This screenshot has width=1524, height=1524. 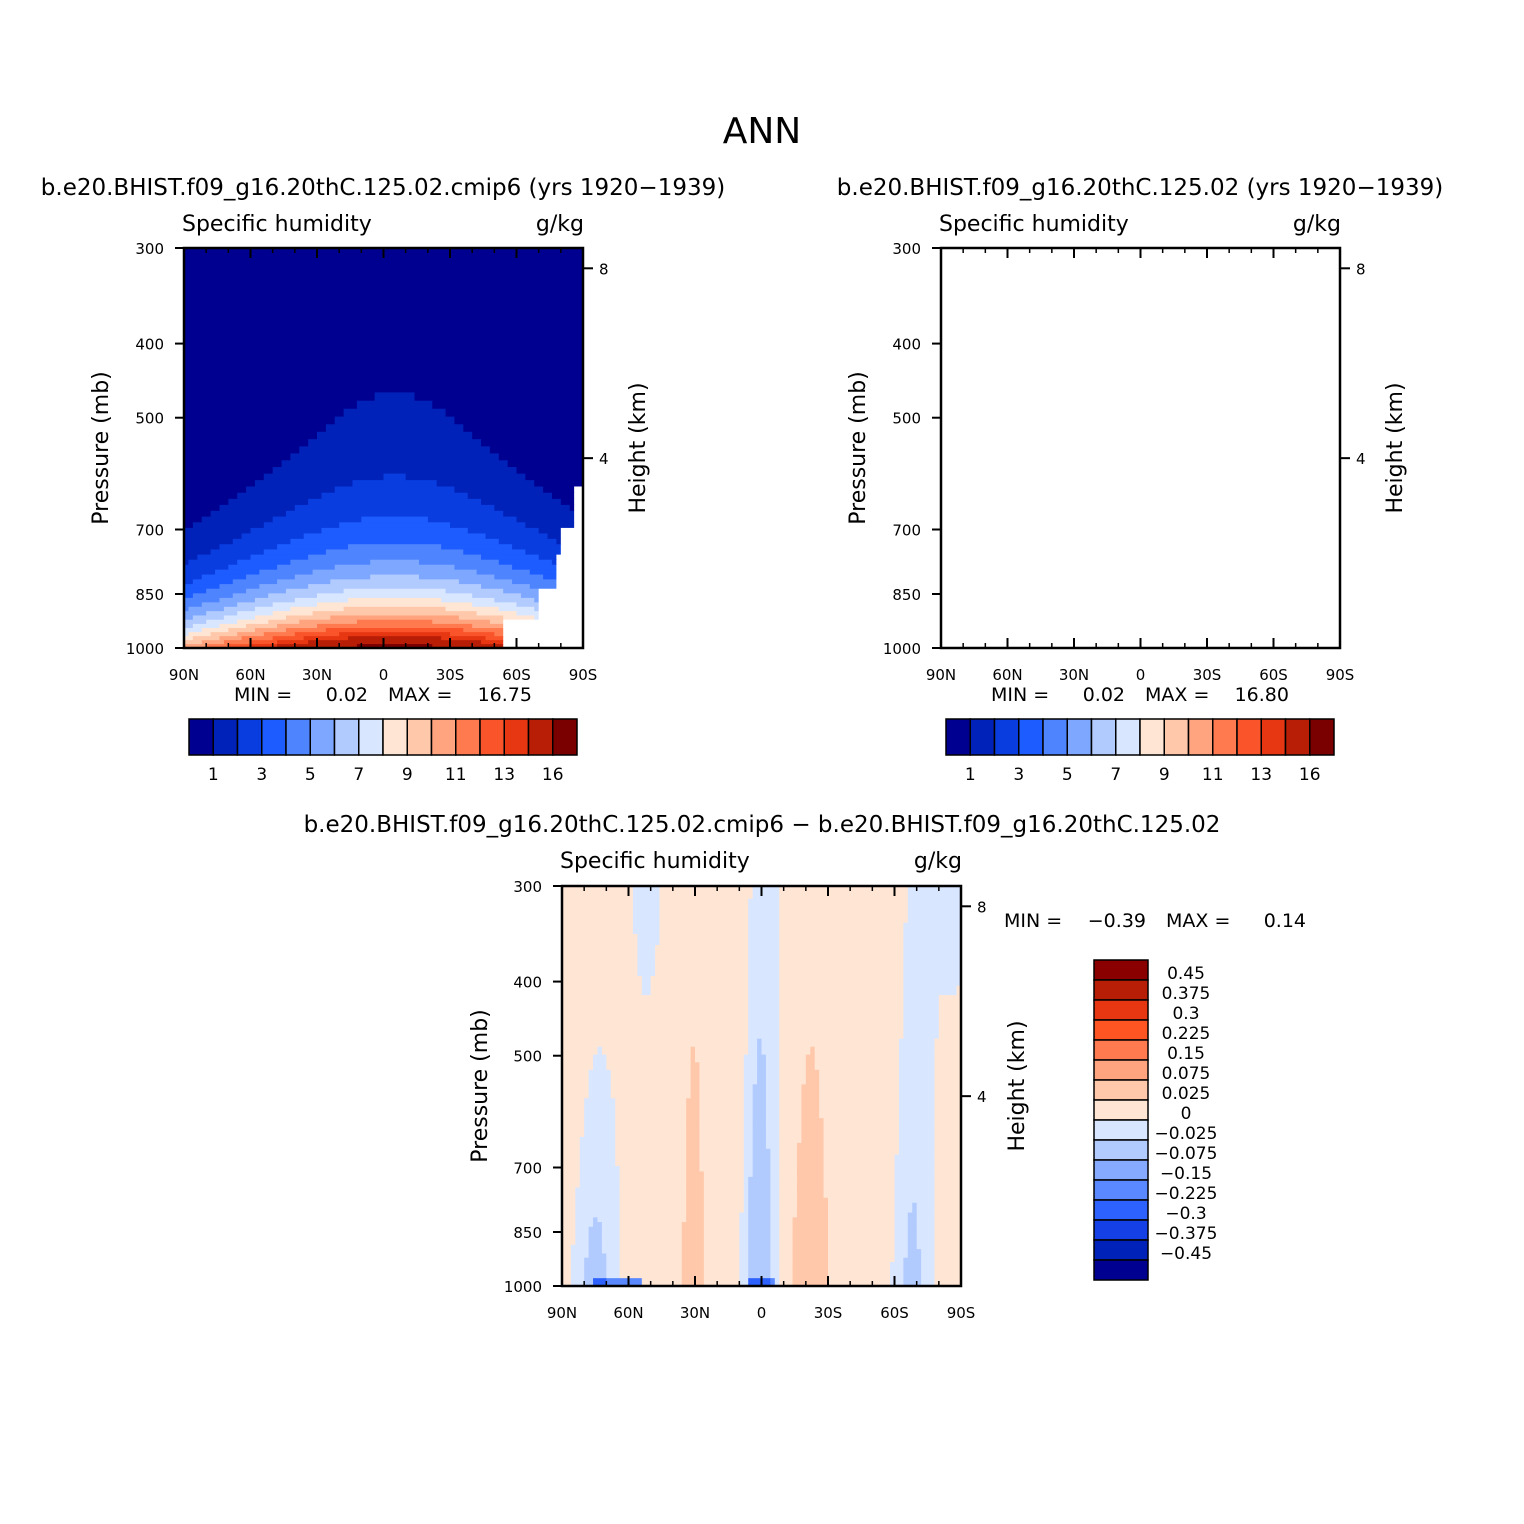 What do you see at coordinates (101, 448) in the screenshot?
I see `y-axis-label: Pressure (mb)` at bounding box center [101, 448].